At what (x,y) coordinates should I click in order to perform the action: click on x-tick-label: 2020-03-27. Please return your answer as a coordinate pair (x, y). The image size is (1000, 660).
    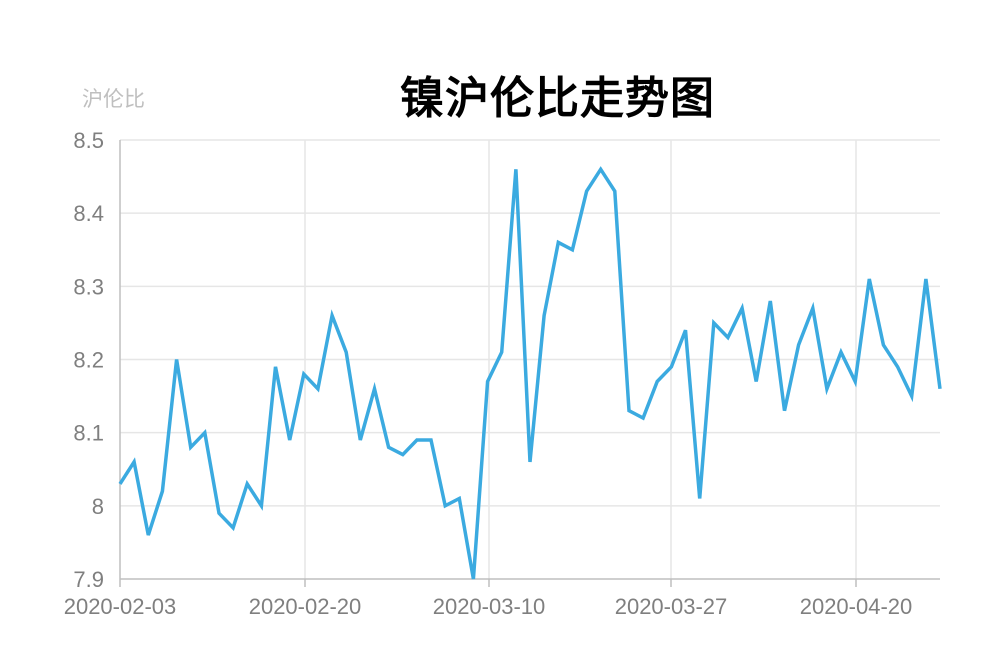
    Looking at the image, I should click on (671, 606).